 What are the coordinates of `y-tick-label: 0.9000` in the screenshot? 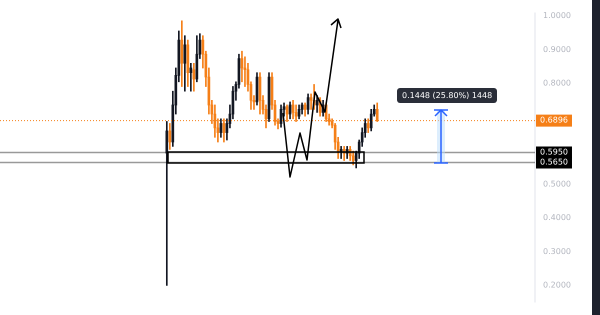 It's located at (557, 49).